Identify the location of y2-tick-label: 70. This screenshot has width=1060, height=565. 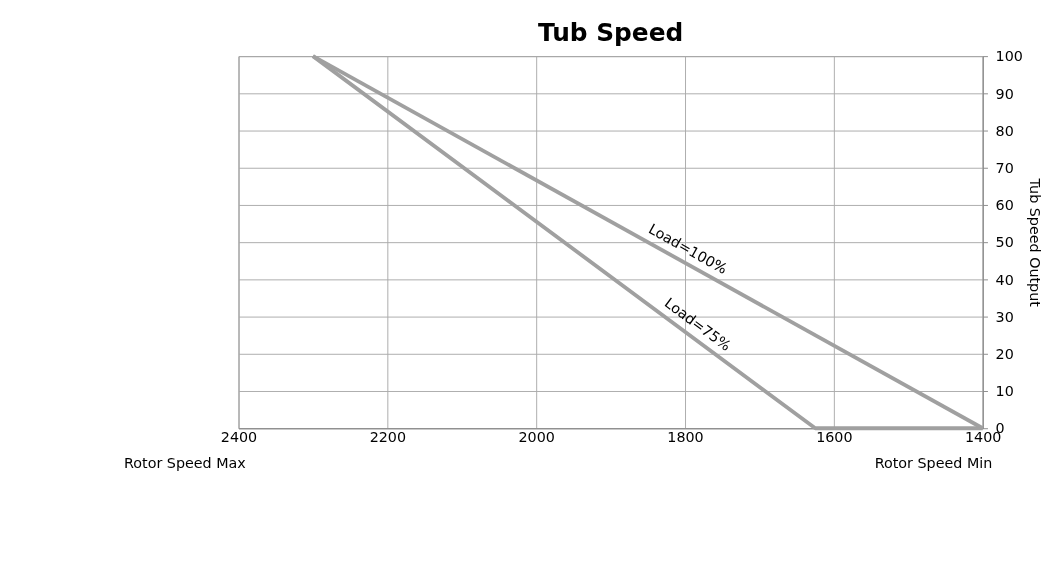
(1004, 168).